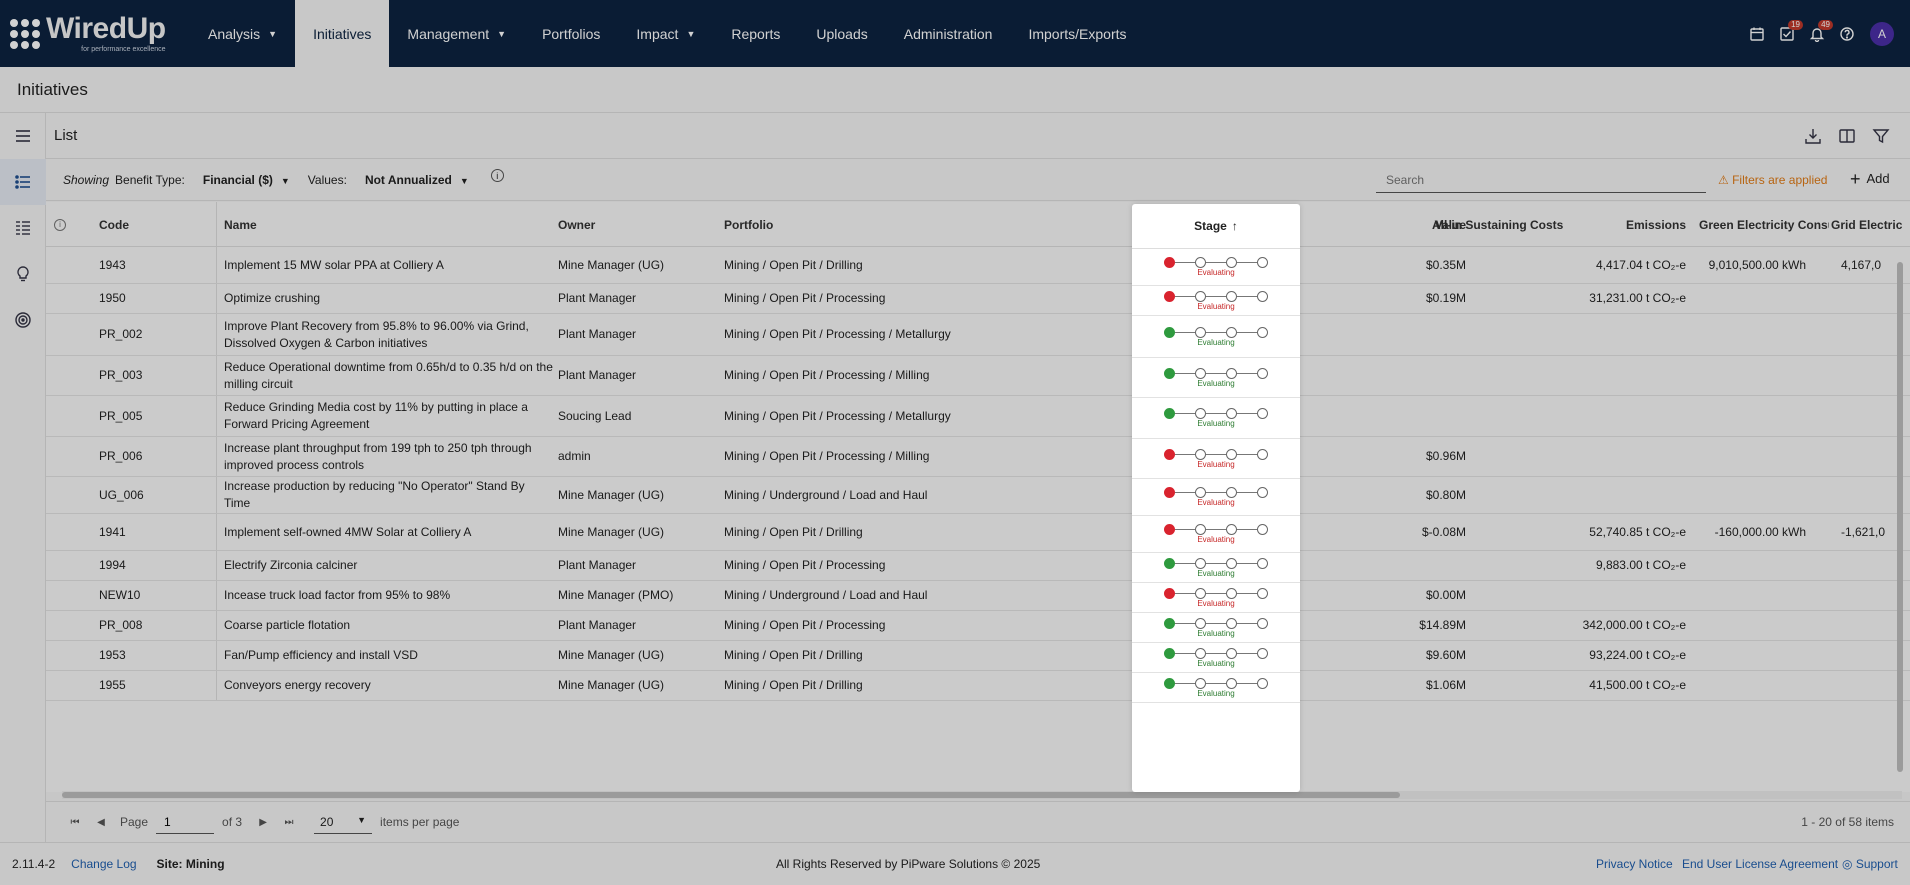 This screenshot has height=885, width=1910. What do you see at coordinates (456, 33) in the screenshot?
I see `nav-item-management: Management ▼` at bounding box center [456, 33].